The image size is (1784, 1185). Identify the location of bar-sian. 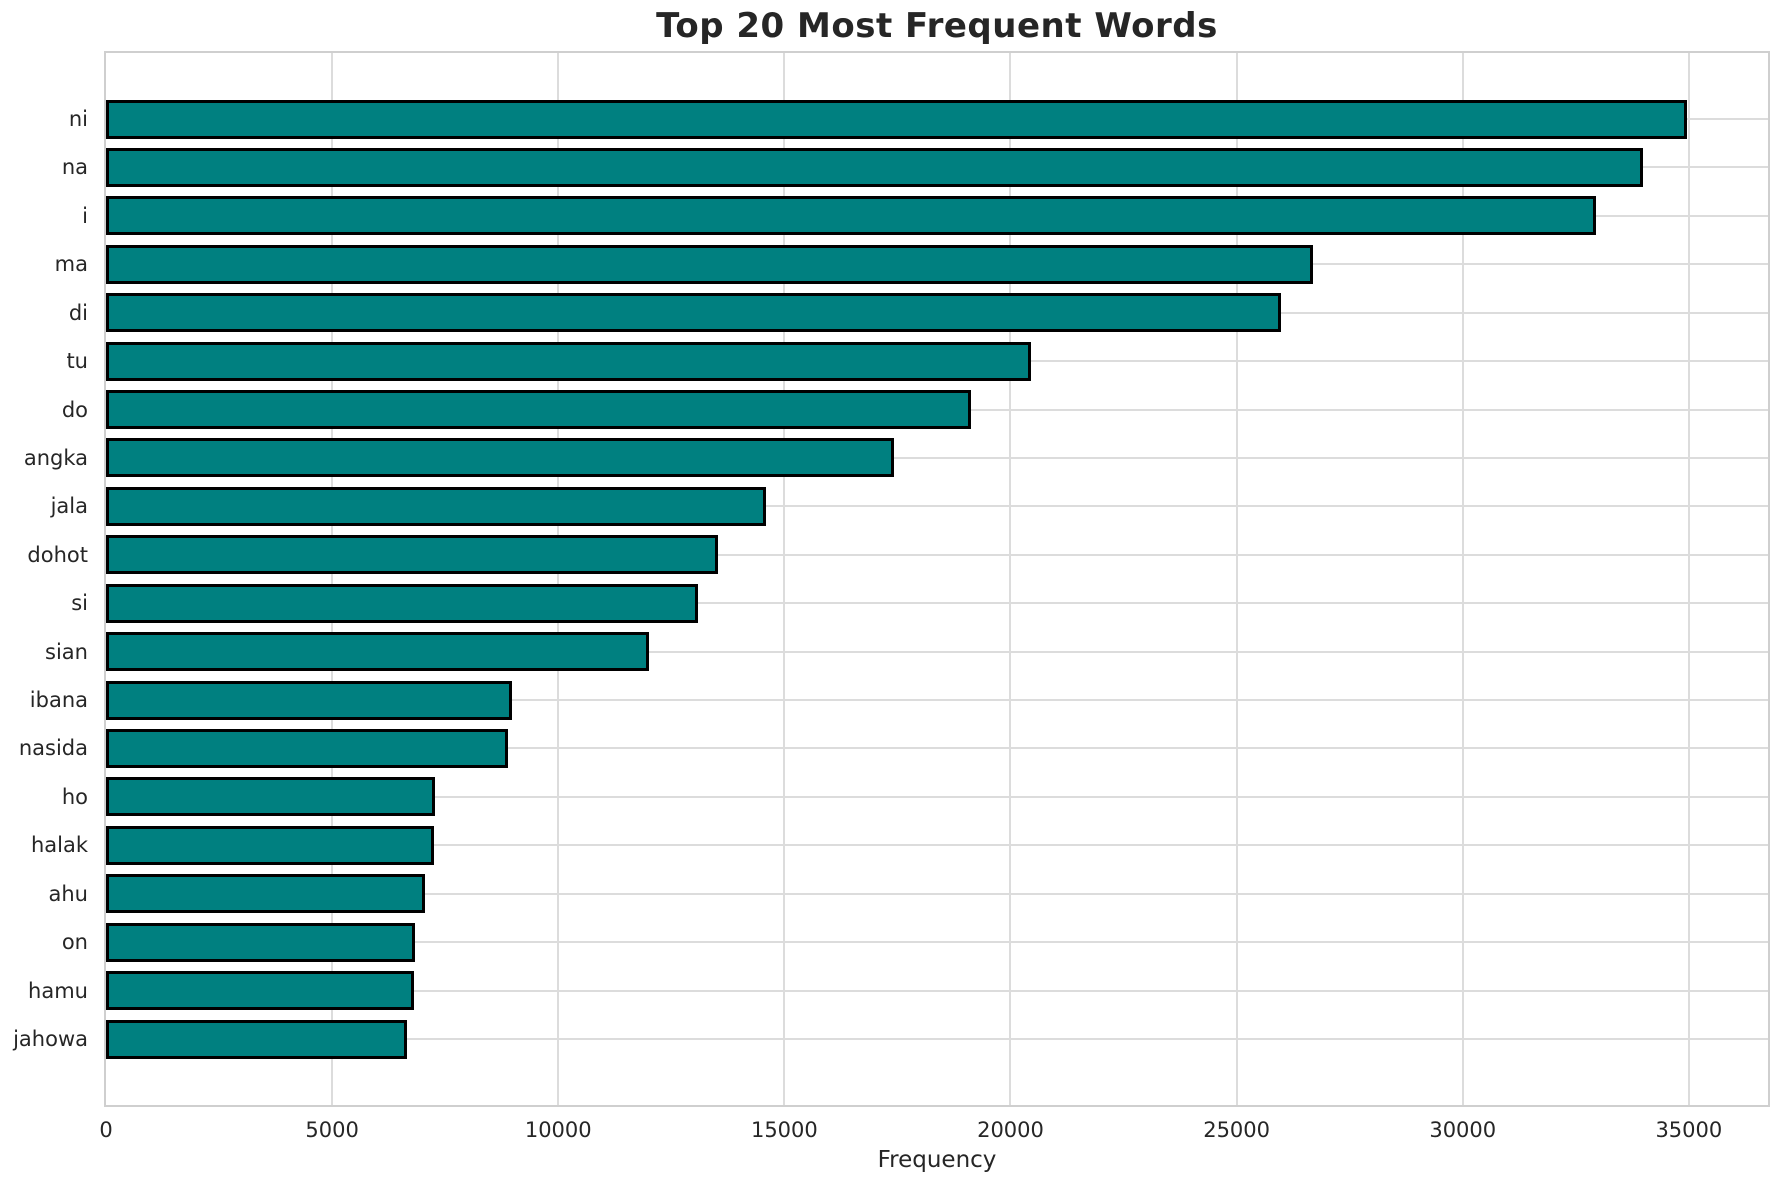
(378, 652).